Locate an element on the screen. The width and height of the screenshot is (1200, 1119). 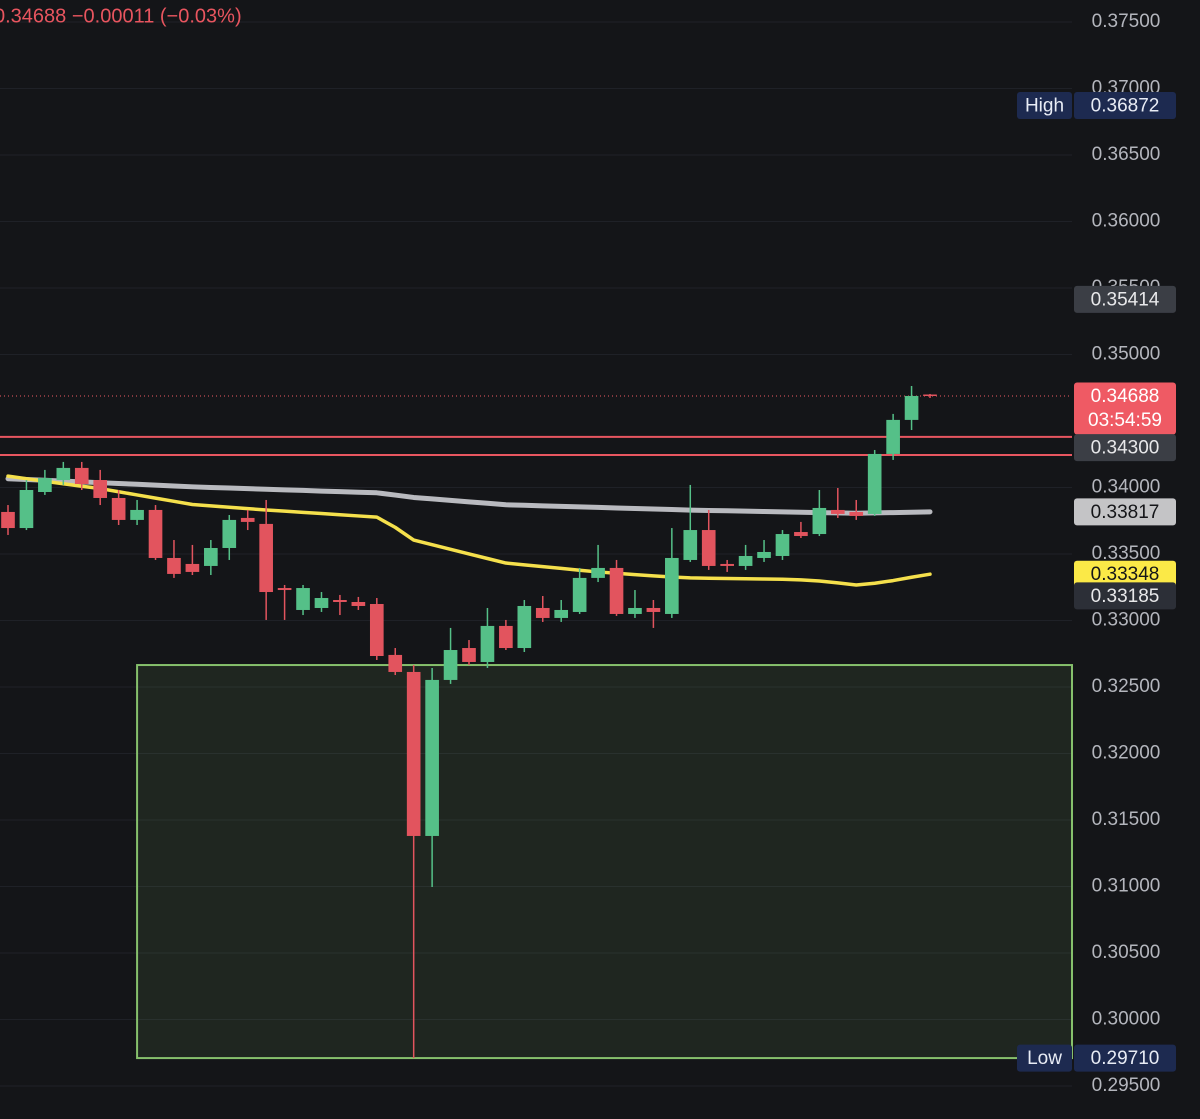
y-tick-label: 0.33500 is located at coordinates (1126, 553).